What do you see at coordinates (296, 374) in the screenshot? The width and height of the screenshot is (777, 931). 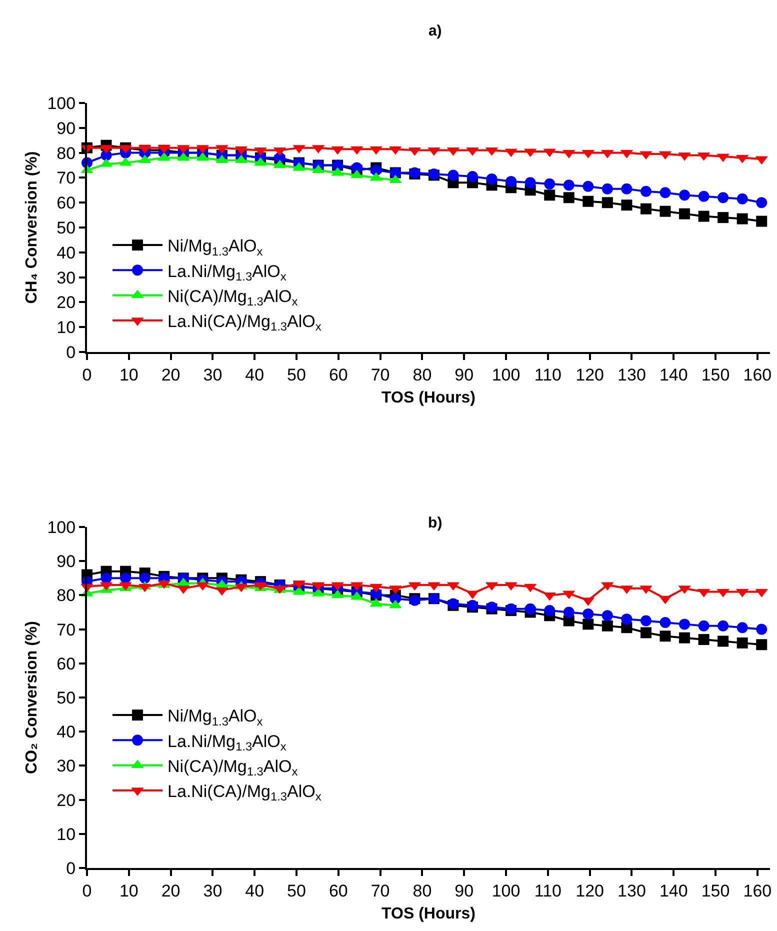 I see `x-tick-label: 50` at bounding box center [296, 374].